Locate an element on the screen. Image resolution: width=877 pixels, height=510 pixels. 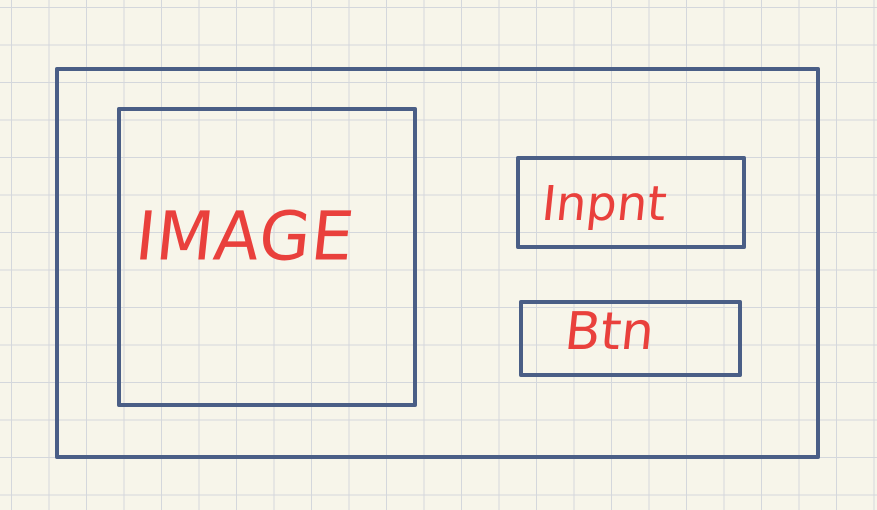
input-placeholder-box is located at coordinates (631, 202).